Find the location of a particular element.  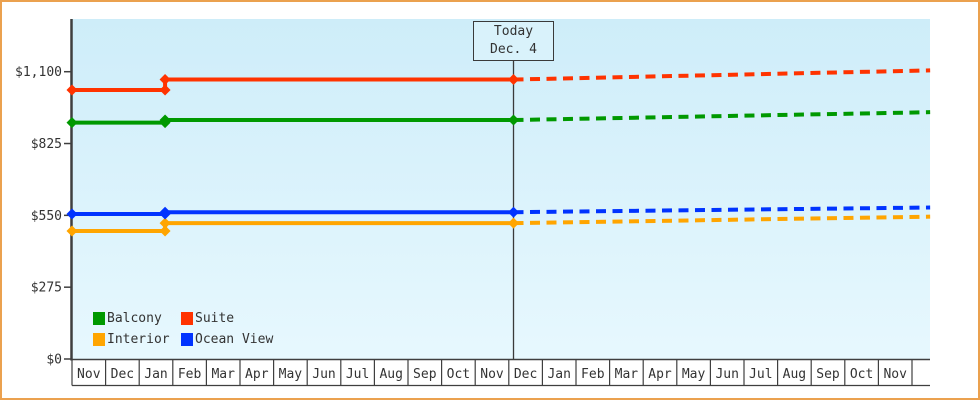

legend-item-ocean-view: Ocean View is located at coordinates (227, 339).